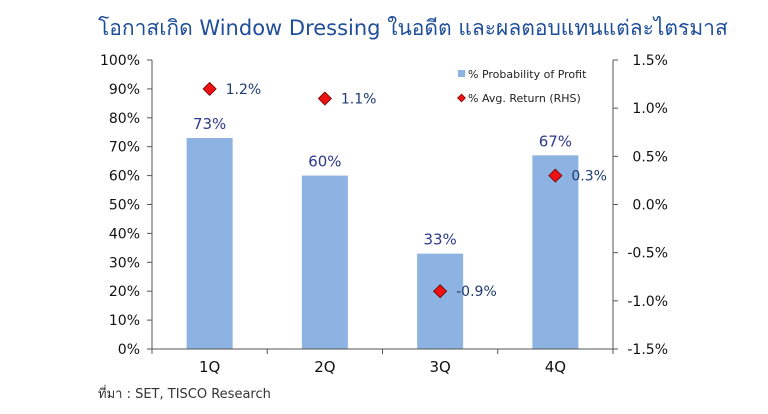 The width and height of the screenshot is (768, 414). I want to click on return-data-label: -0.9%, so click(476, 292).